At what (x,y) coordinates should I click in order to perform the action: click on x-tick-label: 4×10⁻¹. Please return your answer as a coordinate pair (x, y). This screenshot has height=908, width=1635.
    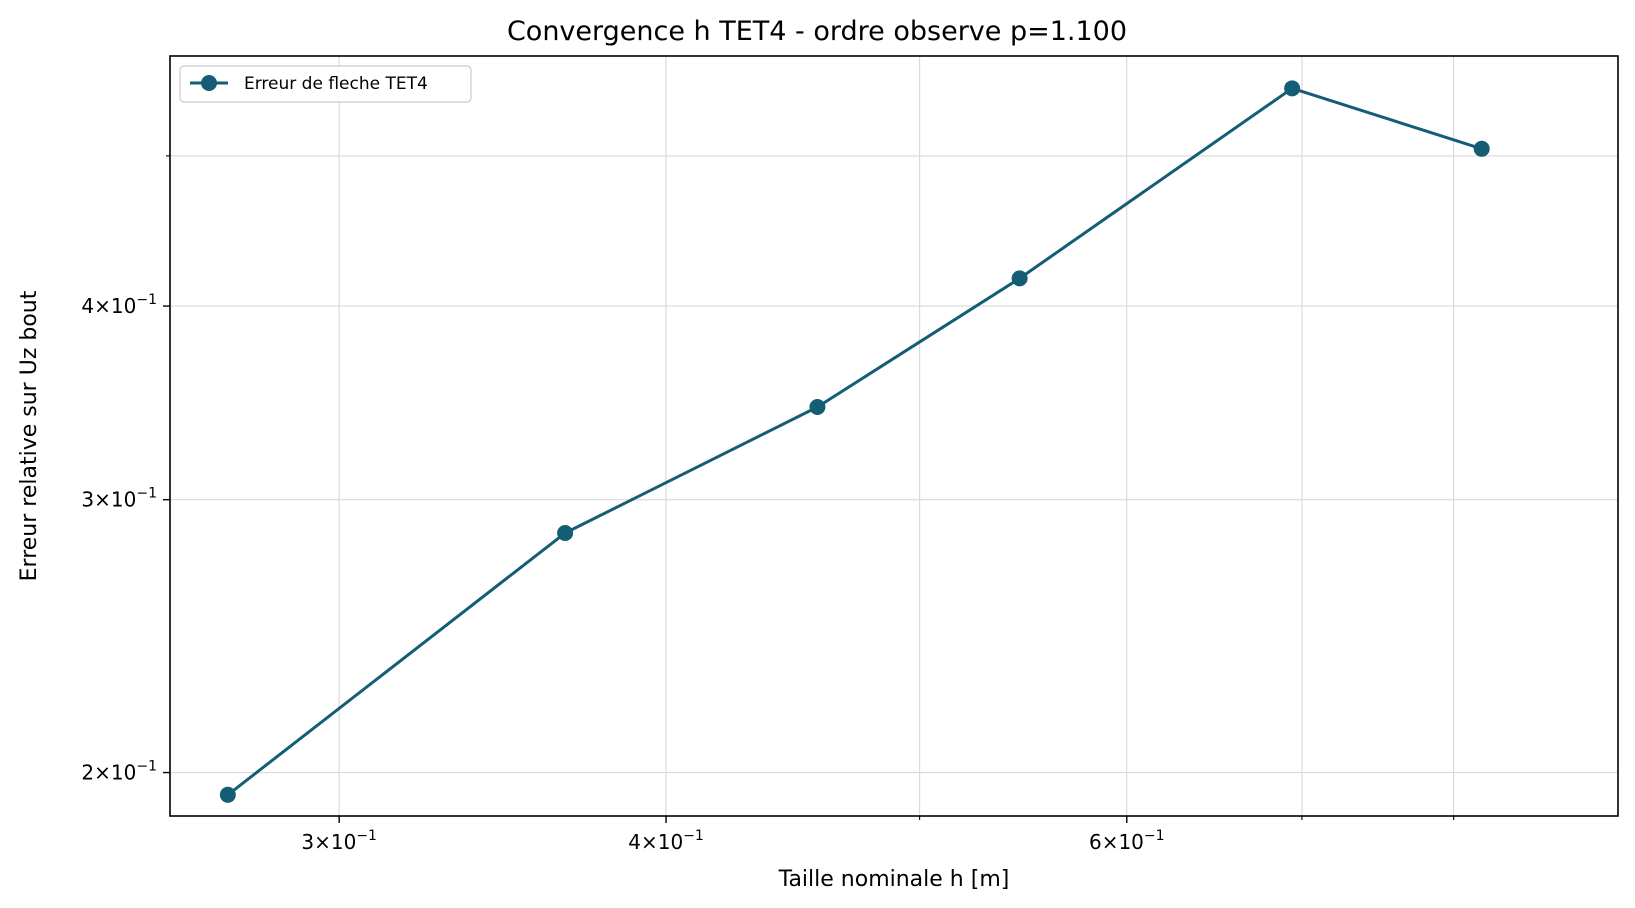
    Looking at the image, I should click on (666, 841).